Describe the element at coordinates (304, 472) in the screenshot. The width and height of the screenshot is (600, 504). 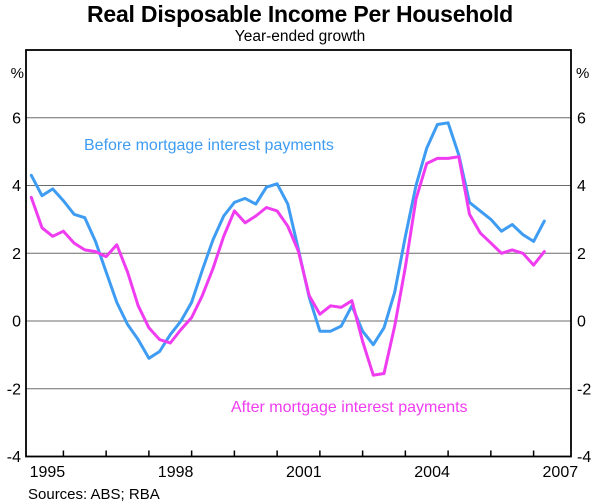
I see `x-axis-label: 2001` at that location.